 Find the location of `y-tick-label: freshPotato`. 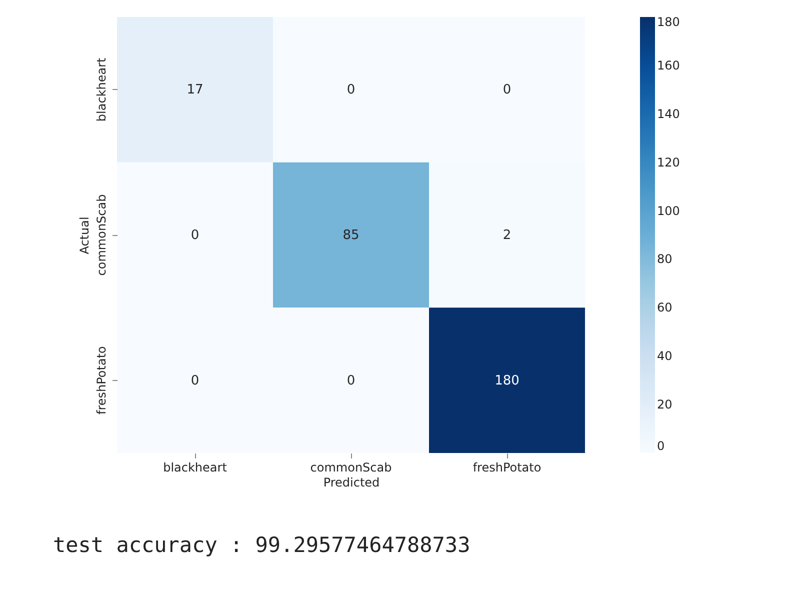

y-tick-label: freshPotato is located at coordinates (101, 380).